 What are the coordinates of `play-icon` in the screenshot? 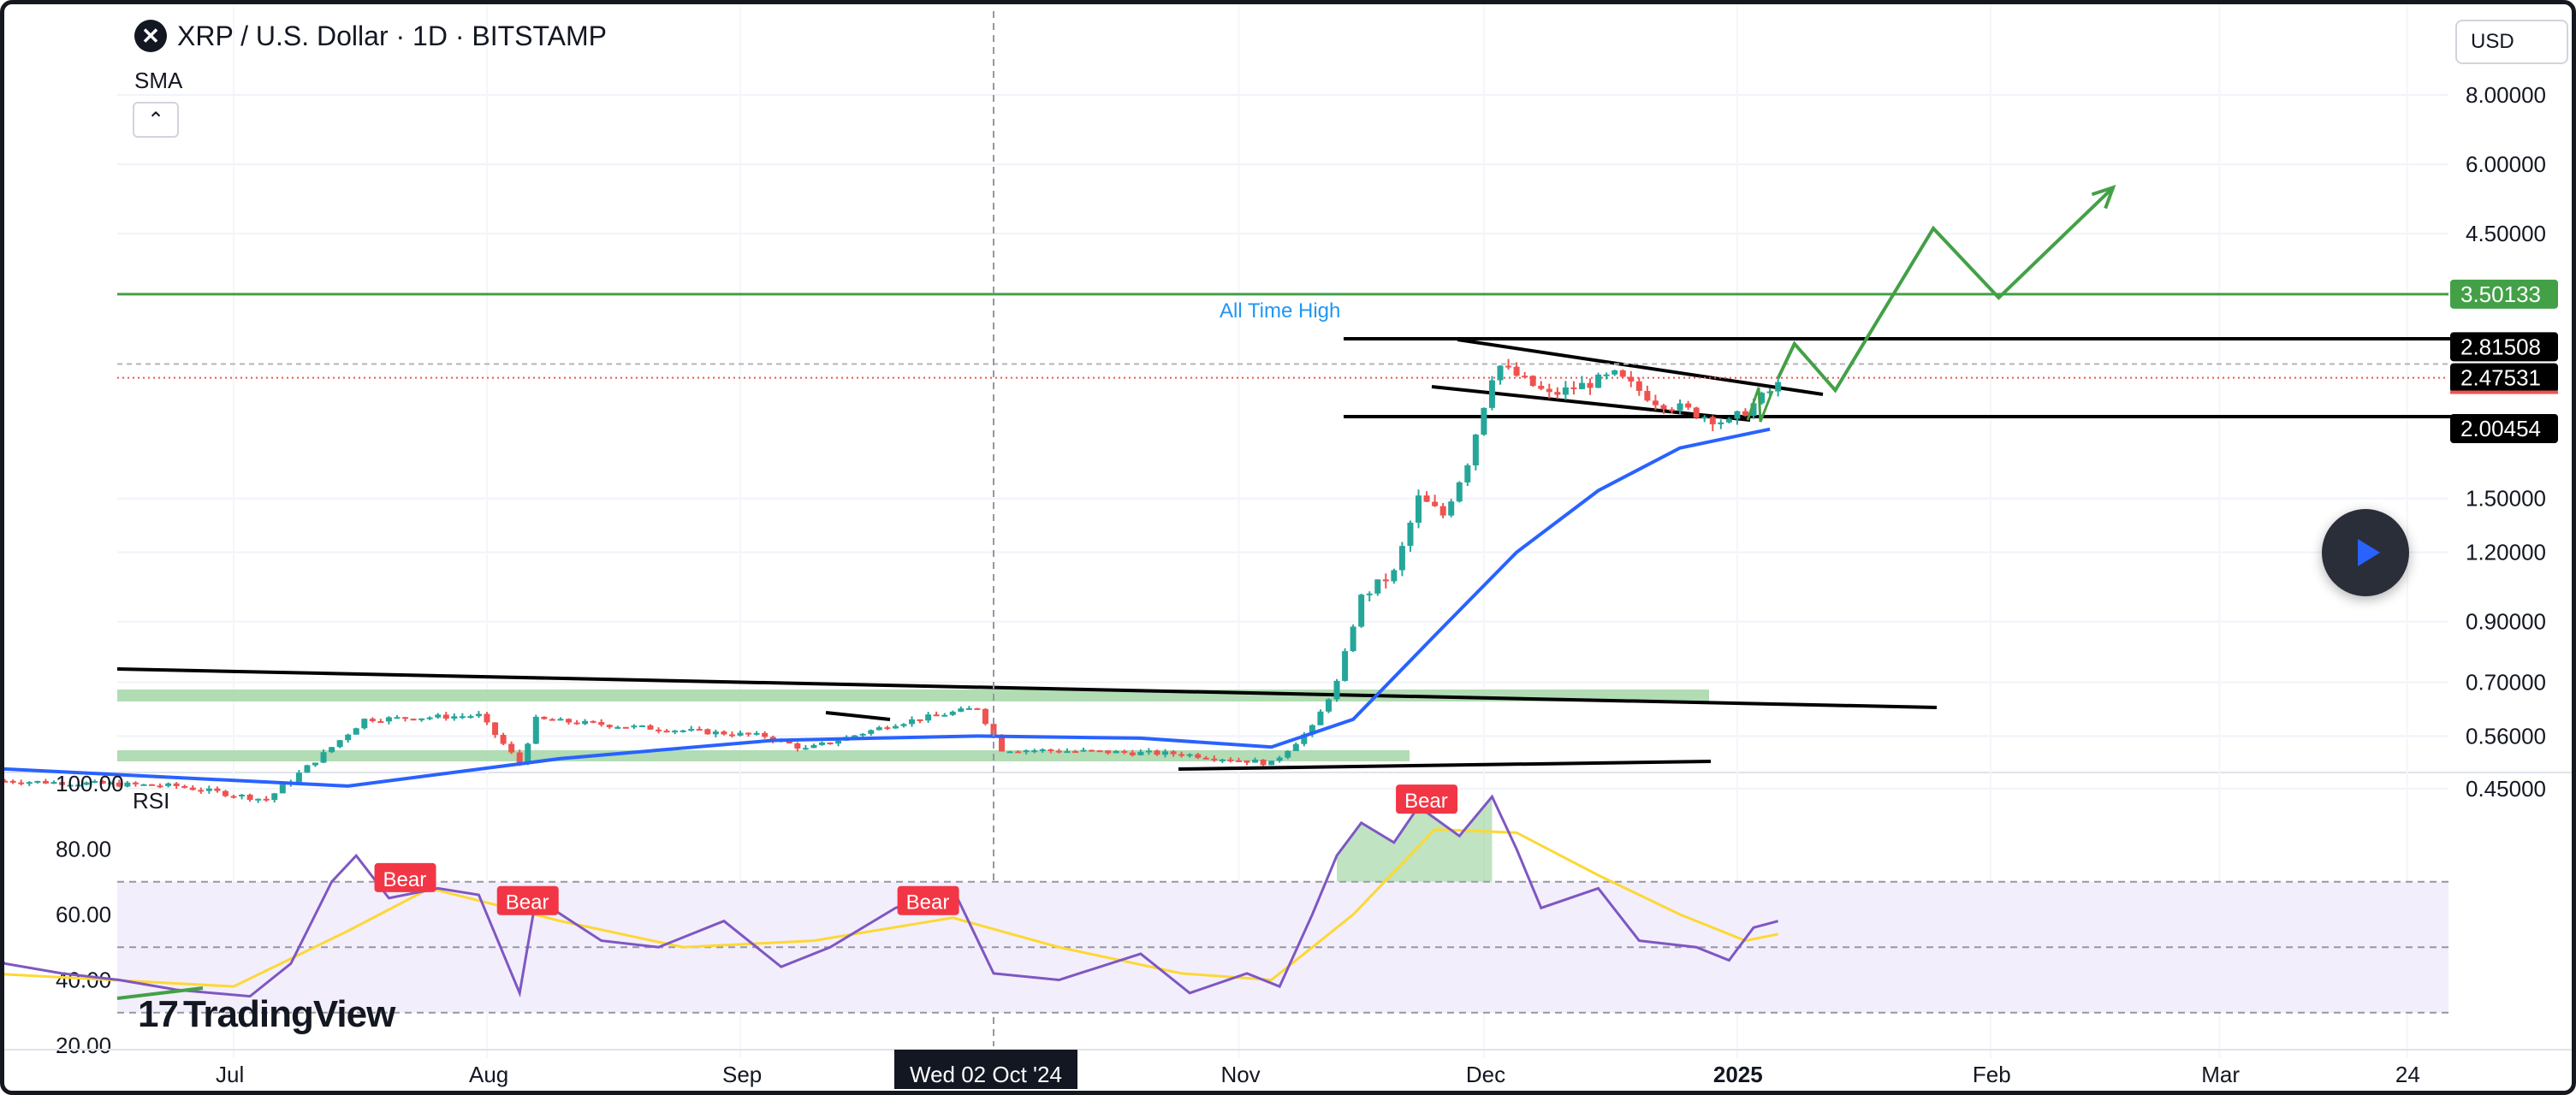 It's located at (2369, 552).